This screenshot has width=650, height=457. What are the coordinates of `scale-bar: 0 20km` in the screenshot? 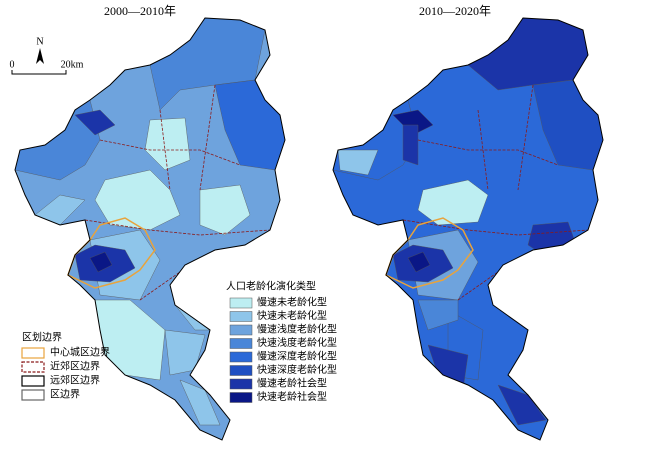 It's located at (47, 67).